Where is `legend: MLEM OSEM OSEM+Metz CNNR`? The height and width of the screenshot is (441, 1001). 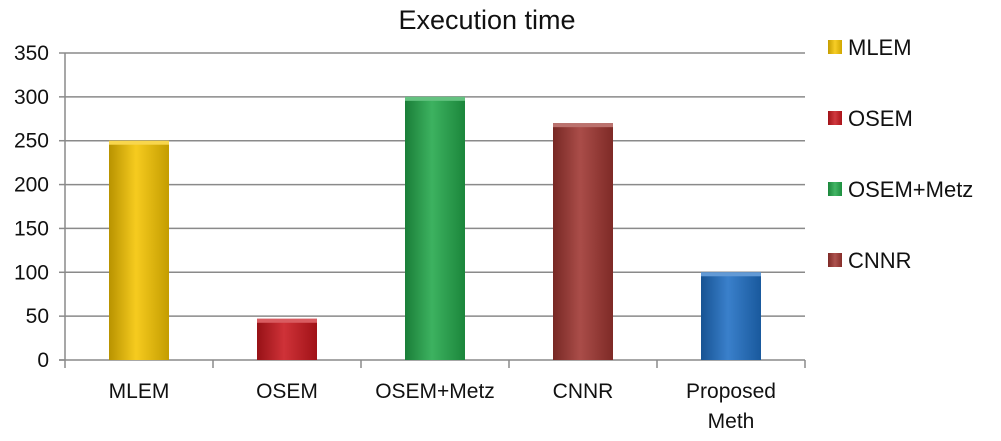
legend: MLEM OSEM OSEM+Metz CNNR is located at coordinates (900, 154).